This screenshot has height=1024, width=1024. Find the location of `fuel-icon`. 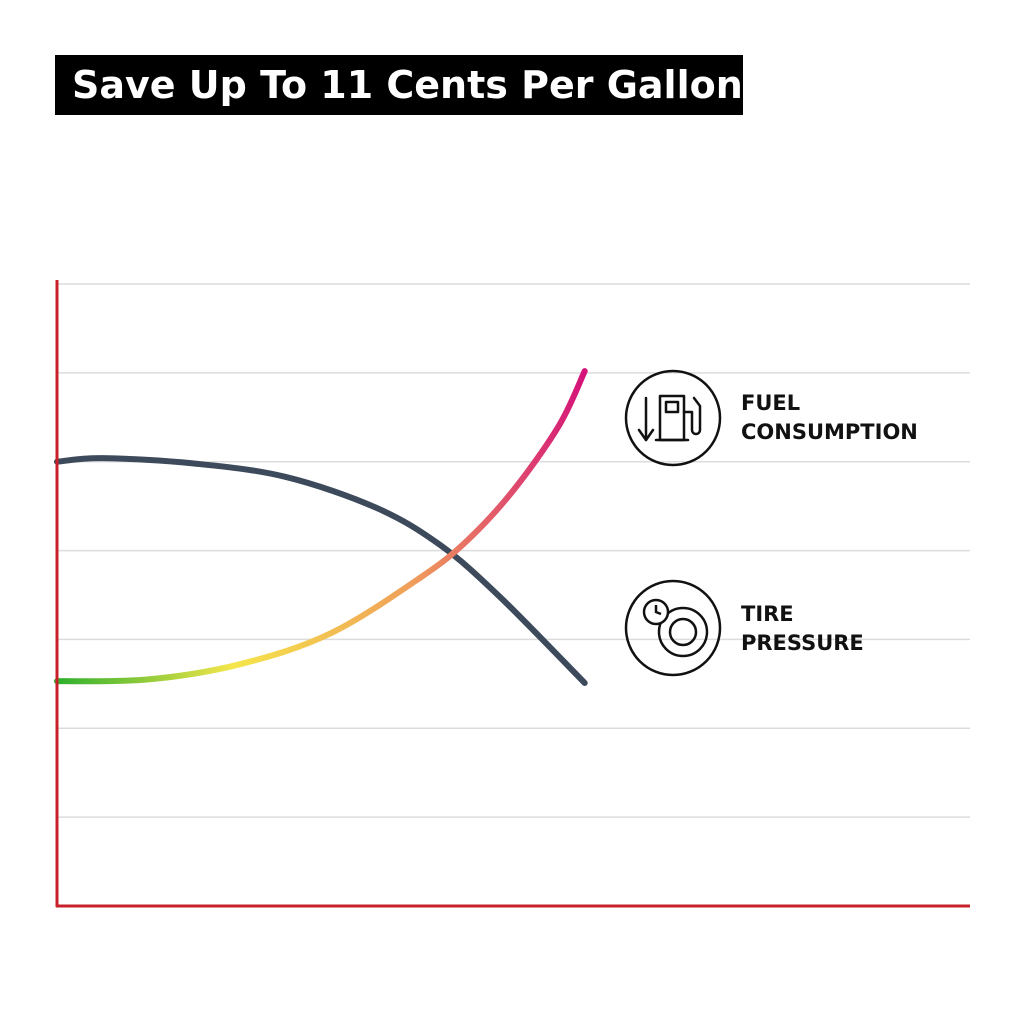

fuel-icon is located at coordinates (673, 418).